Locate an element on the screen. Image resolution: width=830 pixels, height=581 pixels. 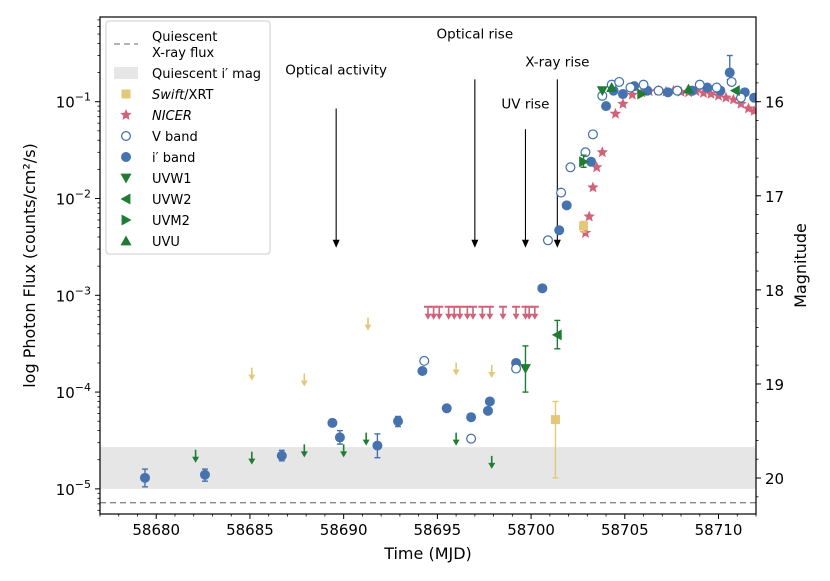
legend-entry-uvw2: UVW2 is located at coordinates (156, 200).